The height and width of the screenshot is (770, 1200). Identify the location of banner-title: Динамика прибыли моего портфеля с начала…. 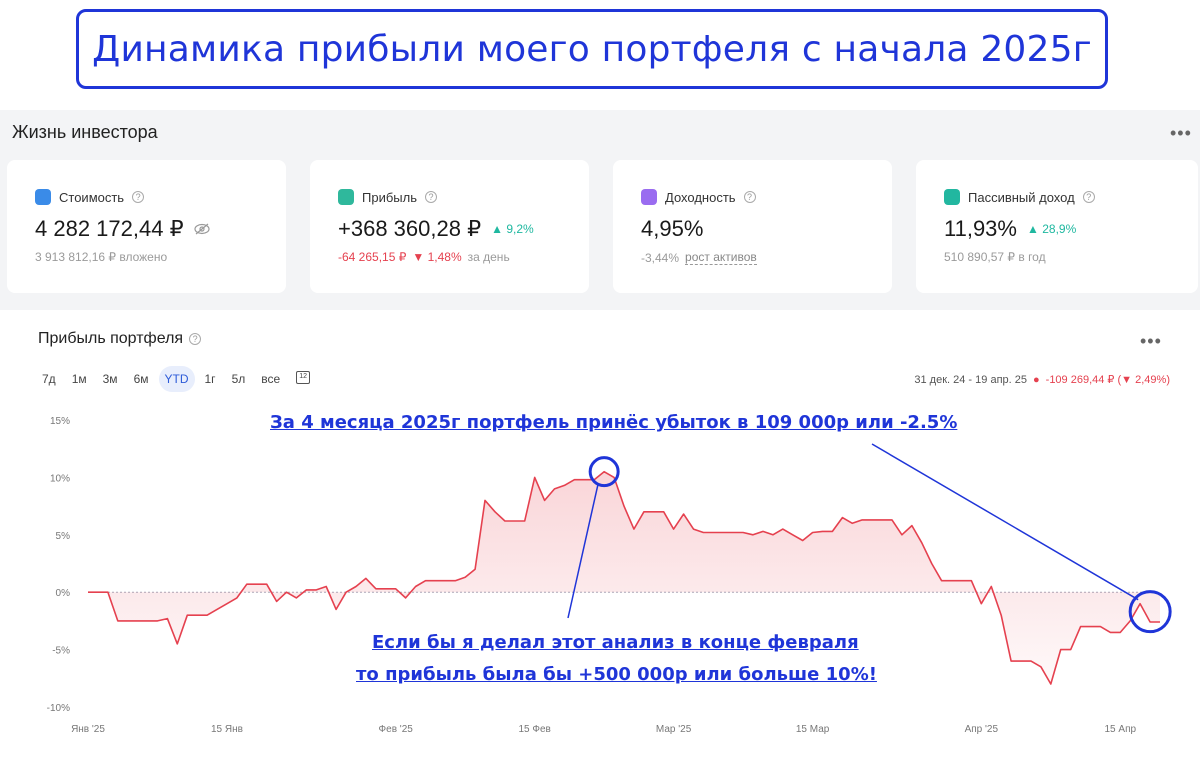
(592, 49).